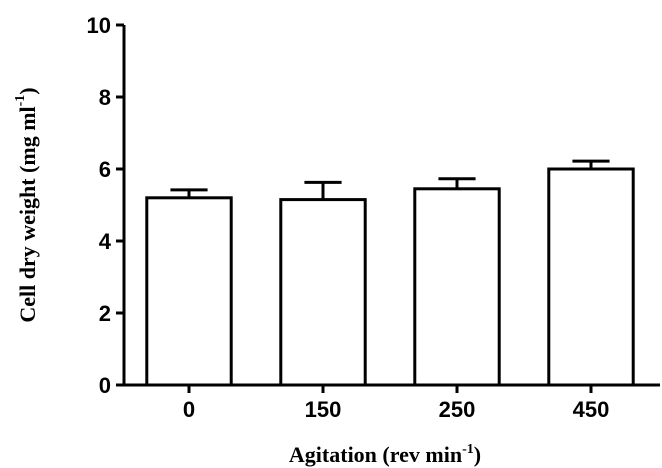  What do you see at coordinates (105, 97) in the screenshot?
I see `y-tick-label-8: 8` at bounding box center [105, 97].